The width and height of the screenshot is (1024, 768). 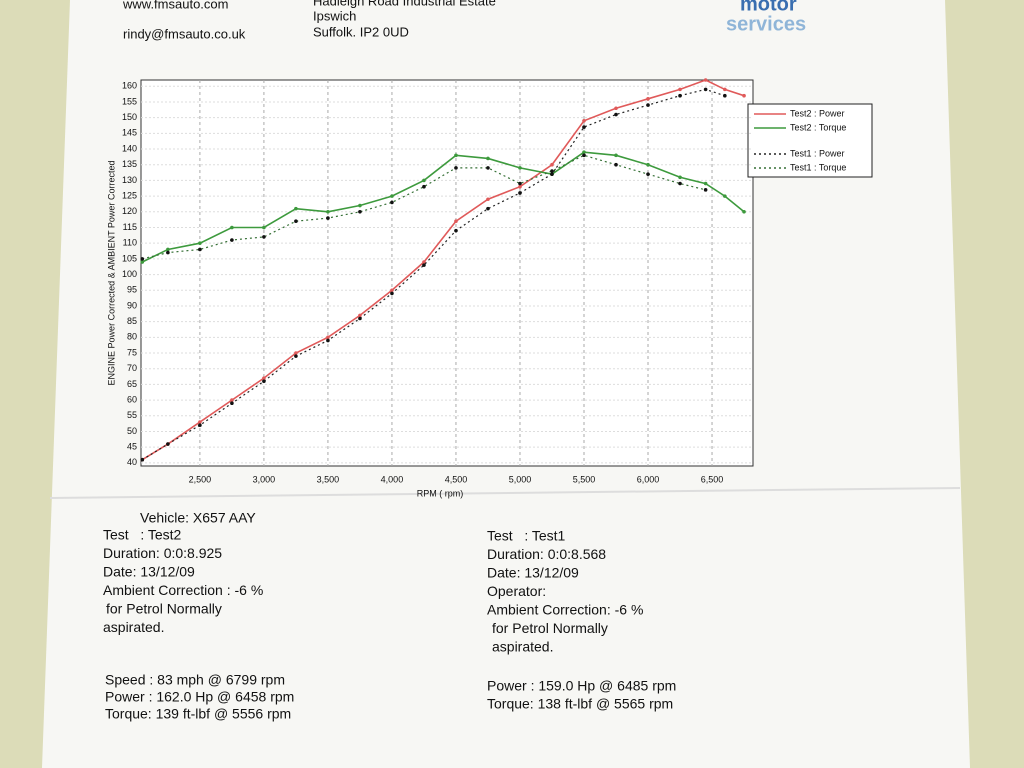 What do you see at coordinates (712, 479) in the screenshot?
I see `x-tick-label: 6,500` at bounding box center [712, 479].